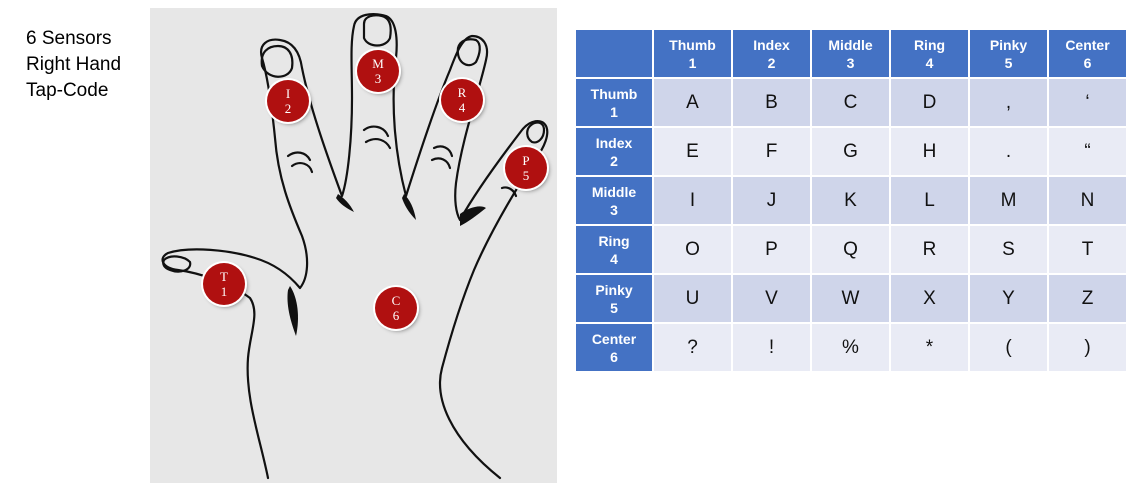 The height and width of the screenshot is (499, 1142). I want to click on sensor-pinky-marker: P 5, so click(526, 168).